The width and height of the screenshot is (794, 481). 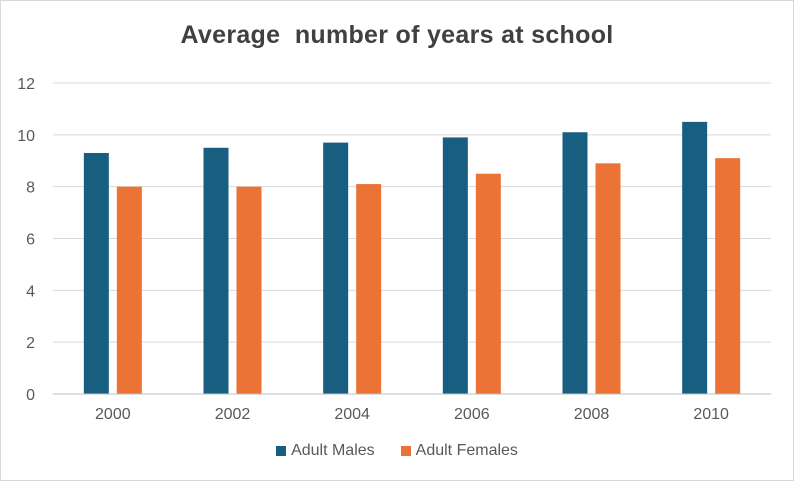 I want to click on y-tick-label-0: 0, so click(x=30, y=395).